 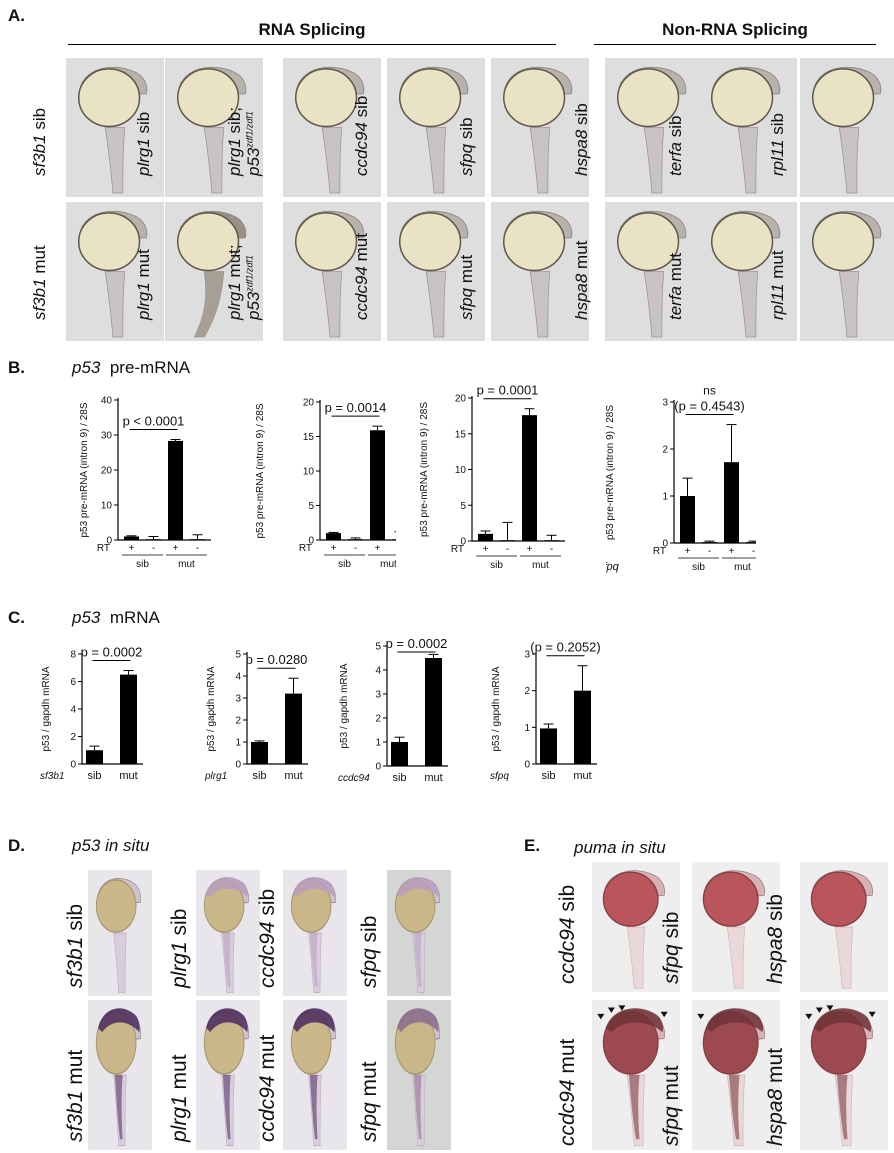 I want to click on genotype-label: plrg1 mut, so click(x=143, y=284).